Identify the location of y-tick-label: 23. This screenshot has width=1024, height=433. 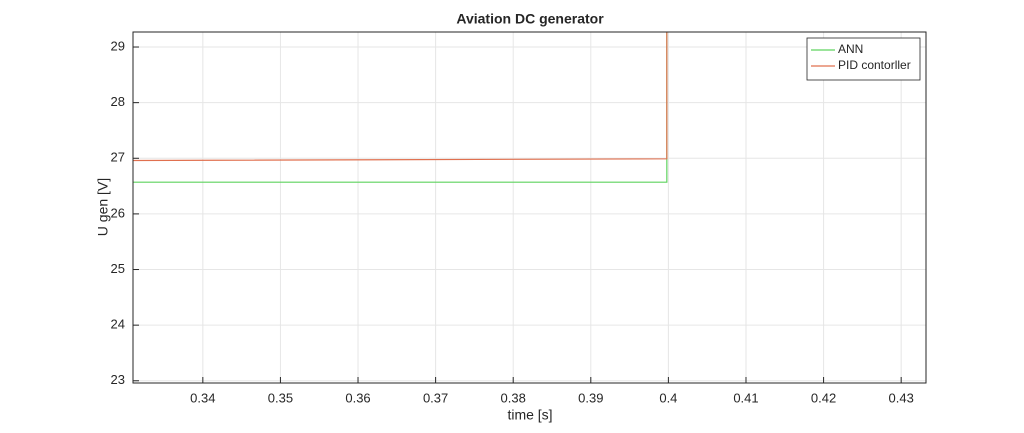
(118, 379).